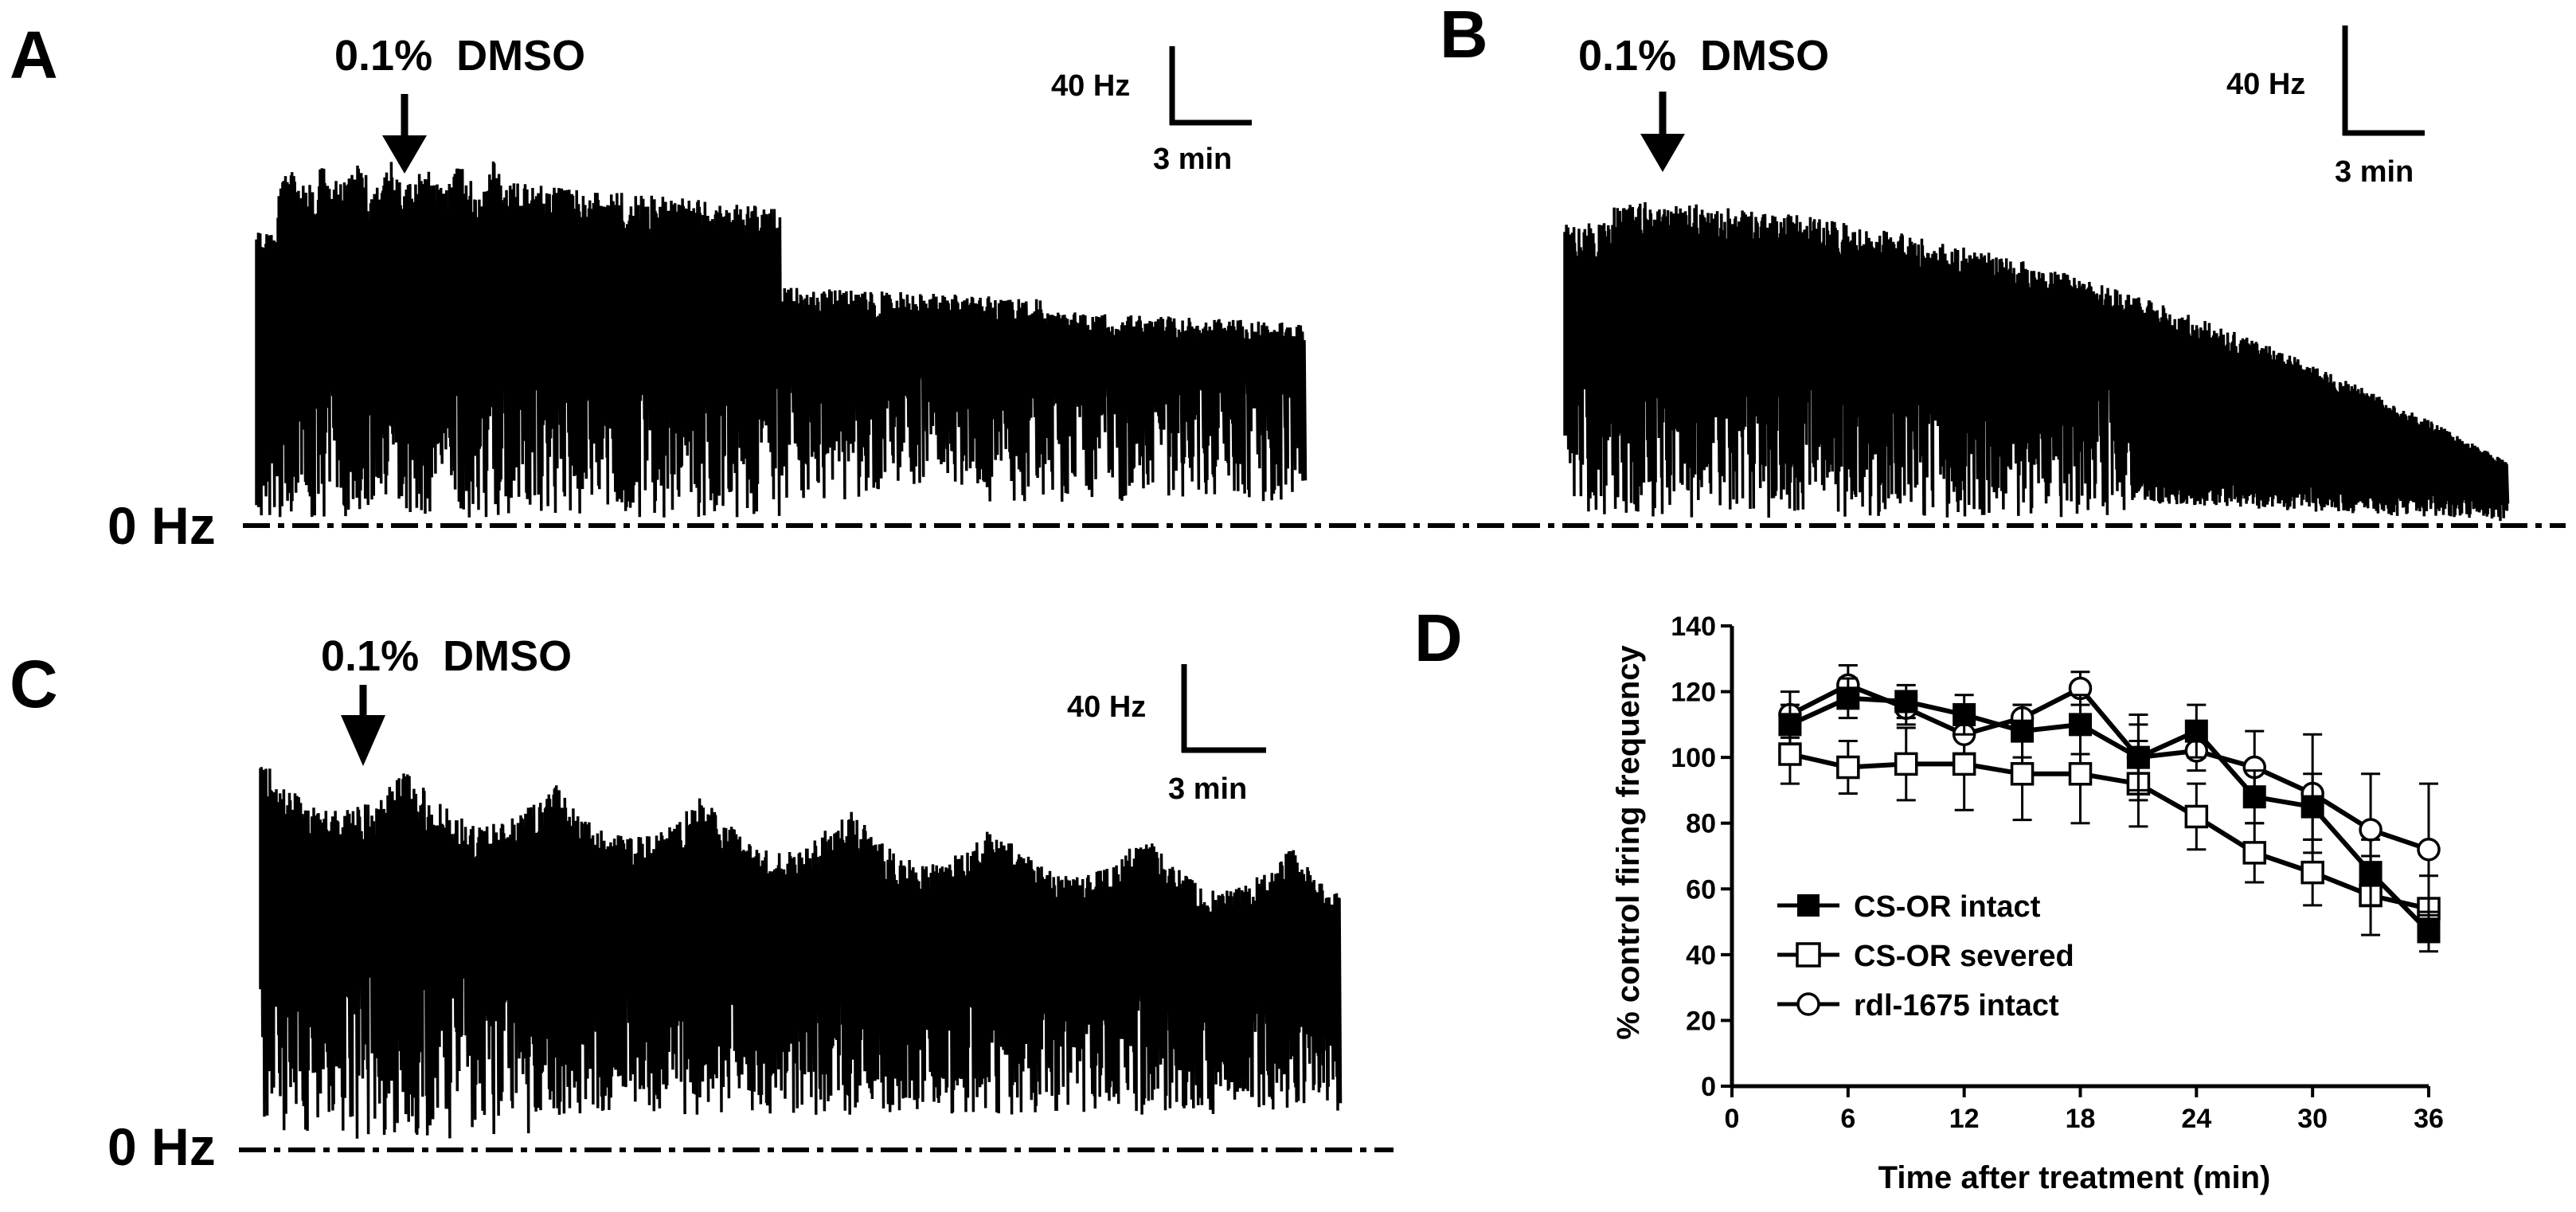 The width and height of the screenshot is (2576, 1212). Describe the element at coordinates (1439, 637) in the screenshot. I see `panel-d-letter: D` at that location.